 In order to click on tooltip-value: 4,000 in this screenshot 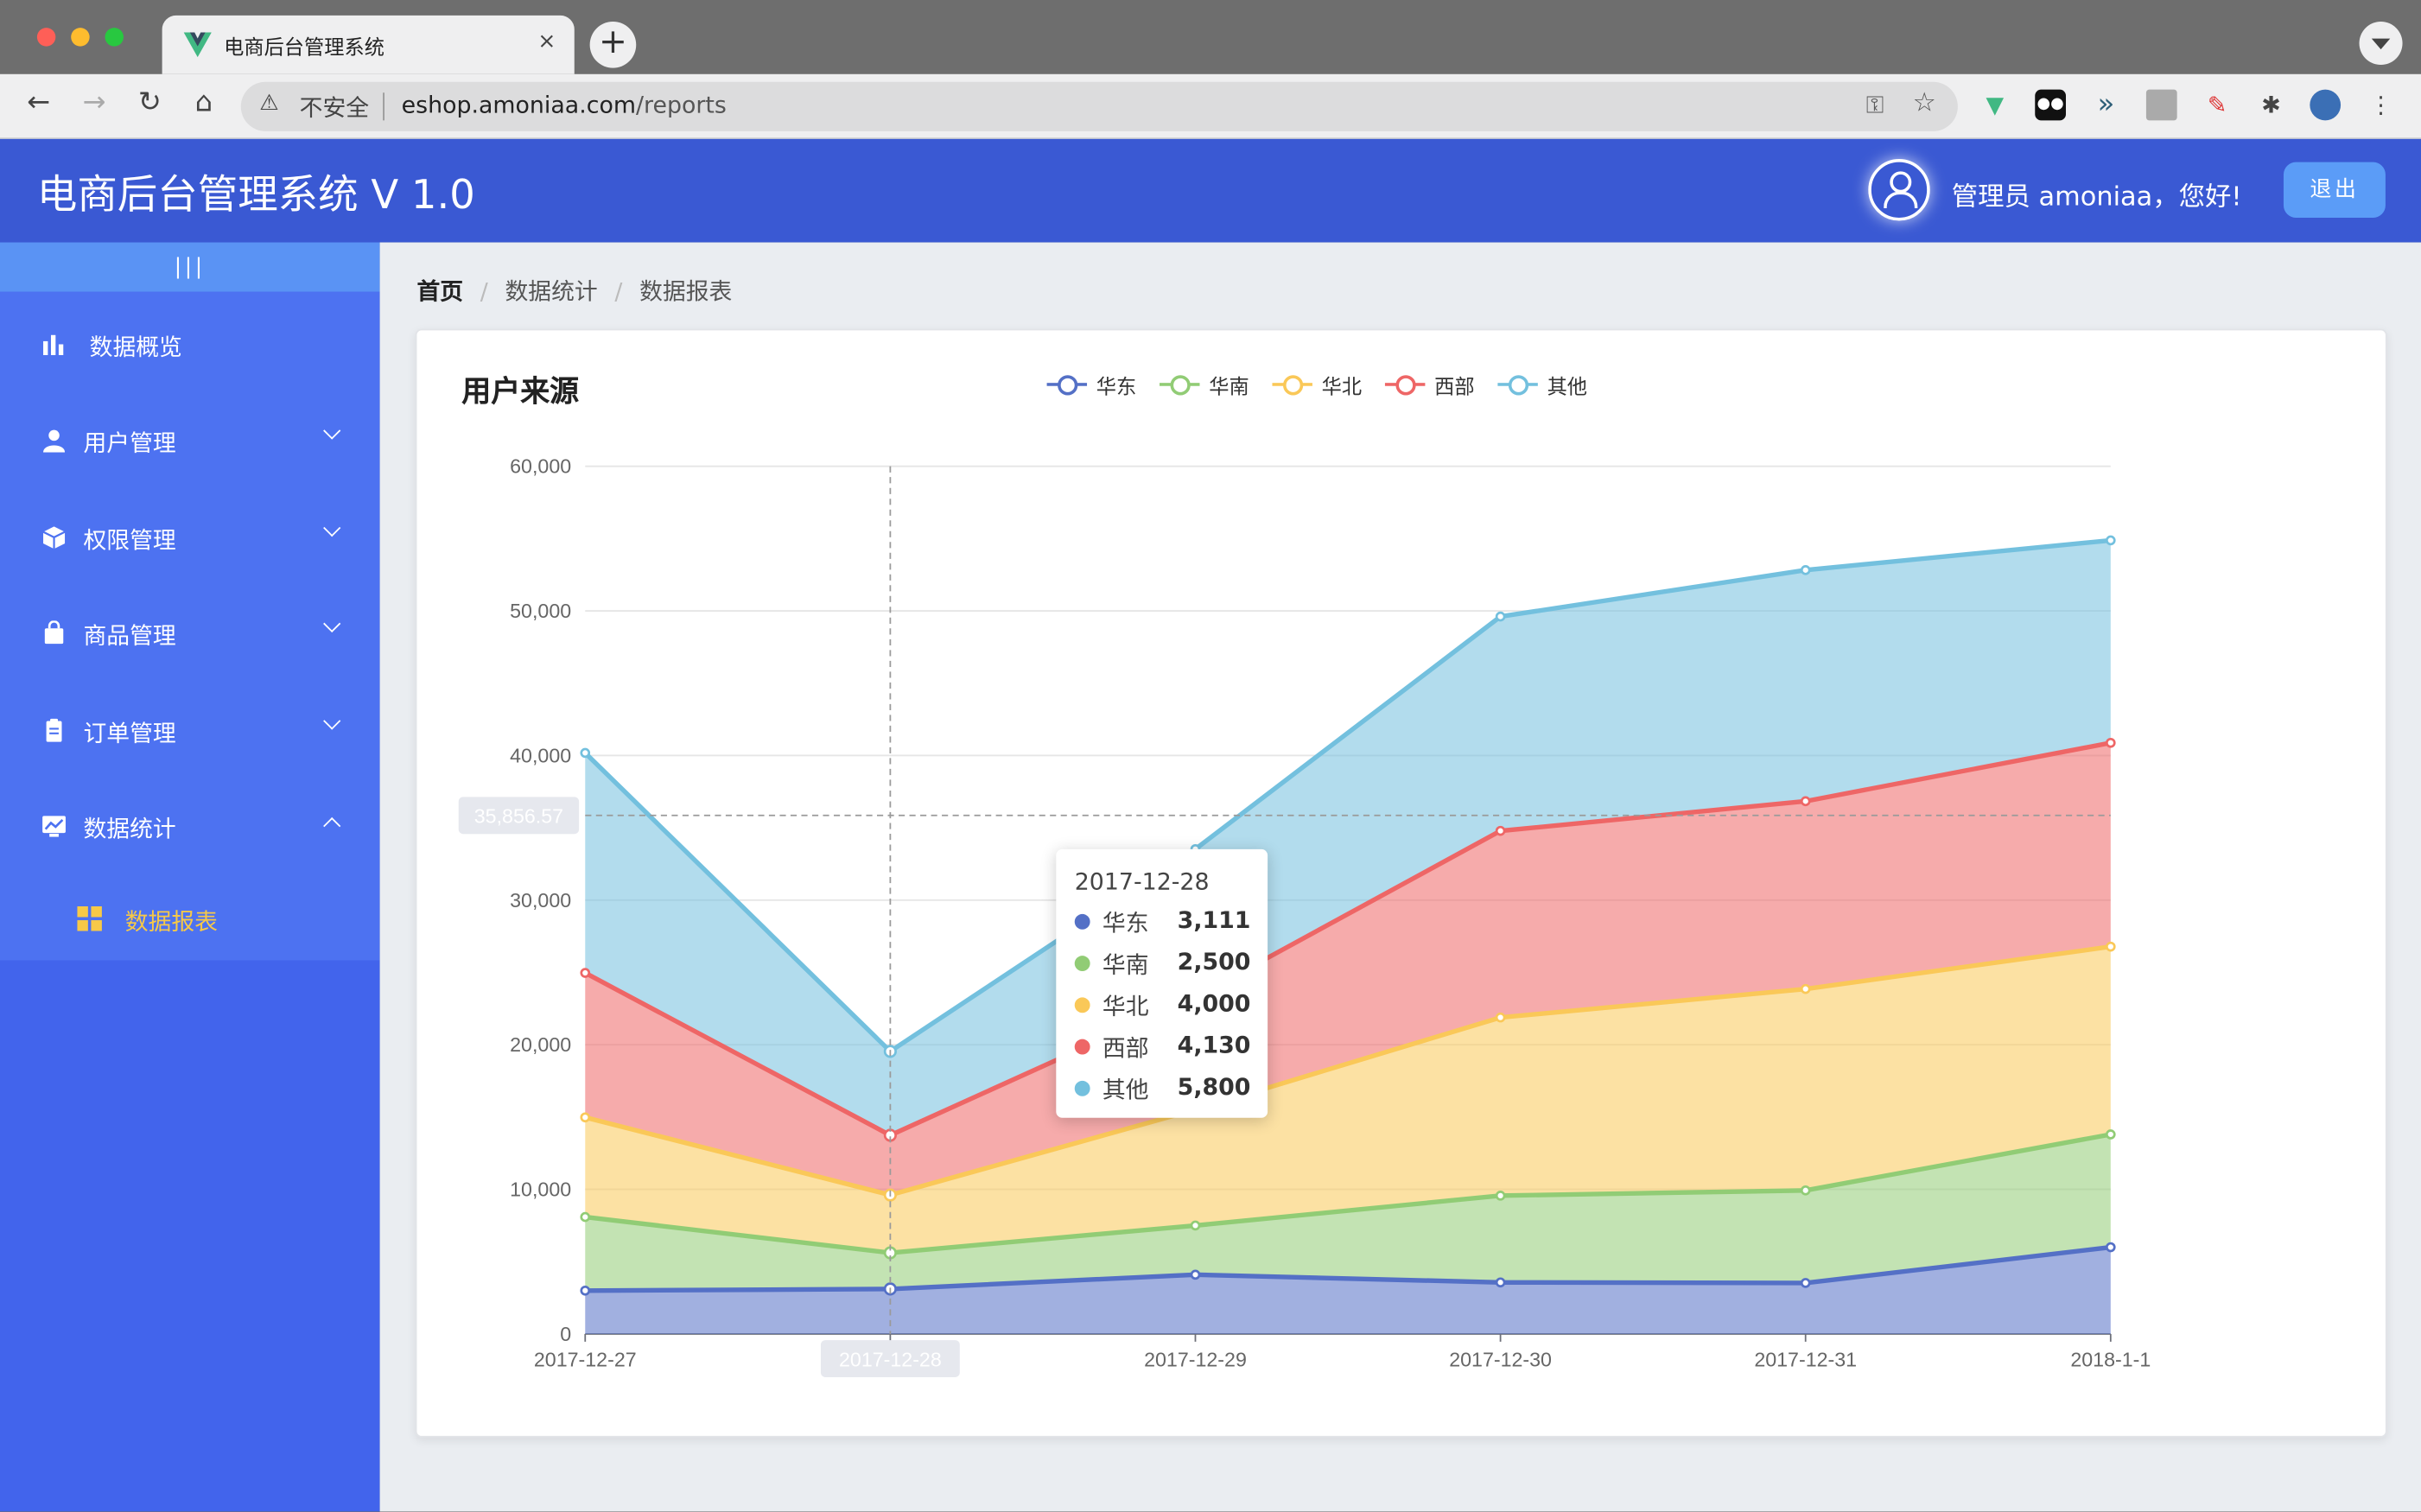, I will do `click(1214, 1003)`.